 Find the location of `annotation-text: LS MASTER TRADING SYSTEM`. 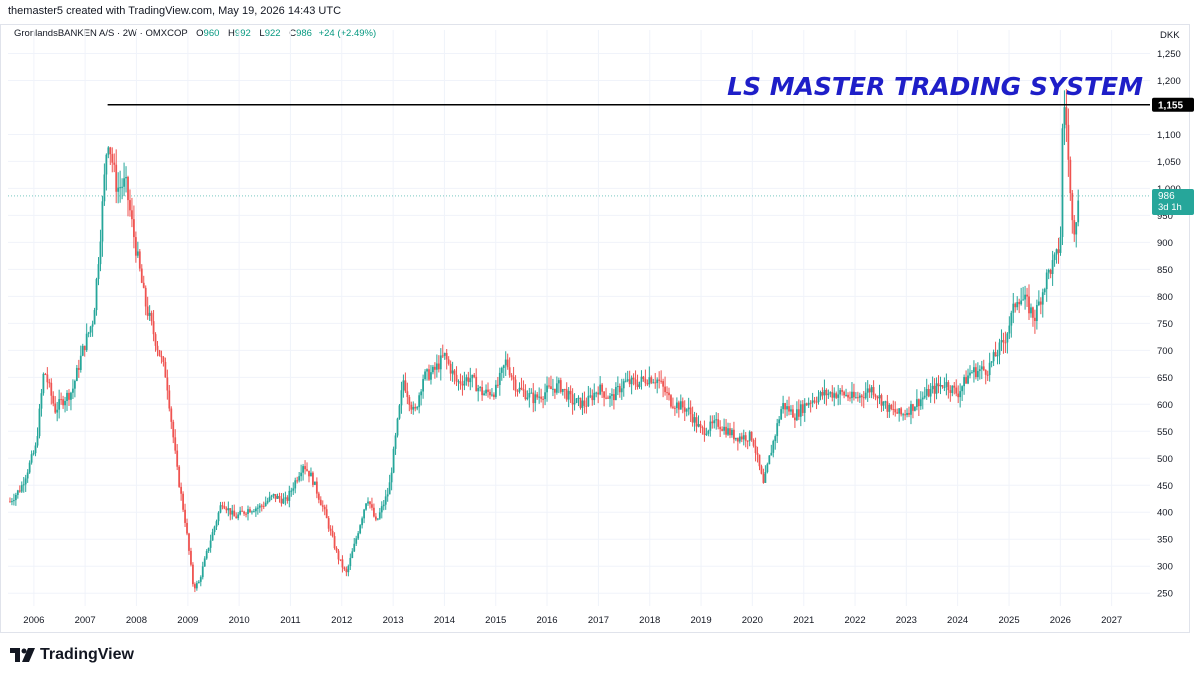

annotation-text: LS MASTER TRADING SYSTEM is located at coordinates (935, 86).